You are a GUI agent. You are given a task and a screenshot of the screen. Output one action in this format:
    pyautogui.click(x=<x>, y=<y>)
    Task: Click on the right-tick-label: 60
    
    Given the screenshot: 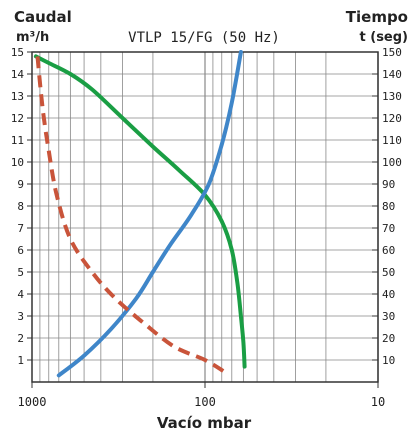 What is the action you would take?
    pyautogui.click(x=388, y=250)
    